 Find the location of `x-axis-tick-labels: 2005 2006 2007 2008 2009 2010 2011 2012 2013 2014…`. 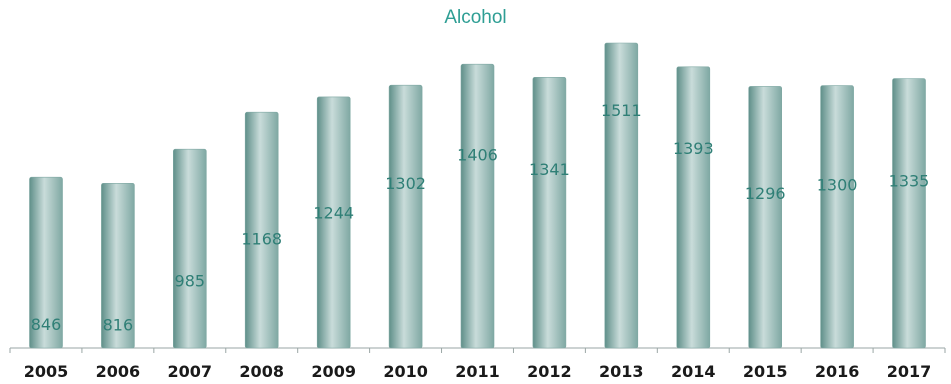

x-axis-tick-labels: 2005 2006 2007 2008 2009 2010 2011 2012 2013 2014… is located at coordinates (478, 371).